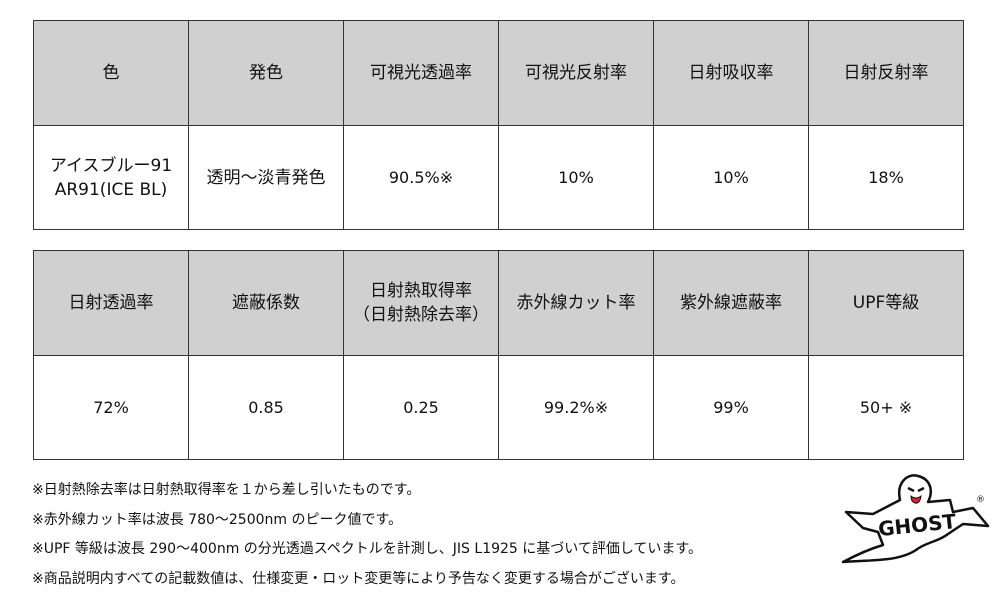 This screenshot has width=1000, height=600. Describe the element at coordinates (576, 303) in the screenshot. I see `header-cell: 赤外線カット率` at that location.